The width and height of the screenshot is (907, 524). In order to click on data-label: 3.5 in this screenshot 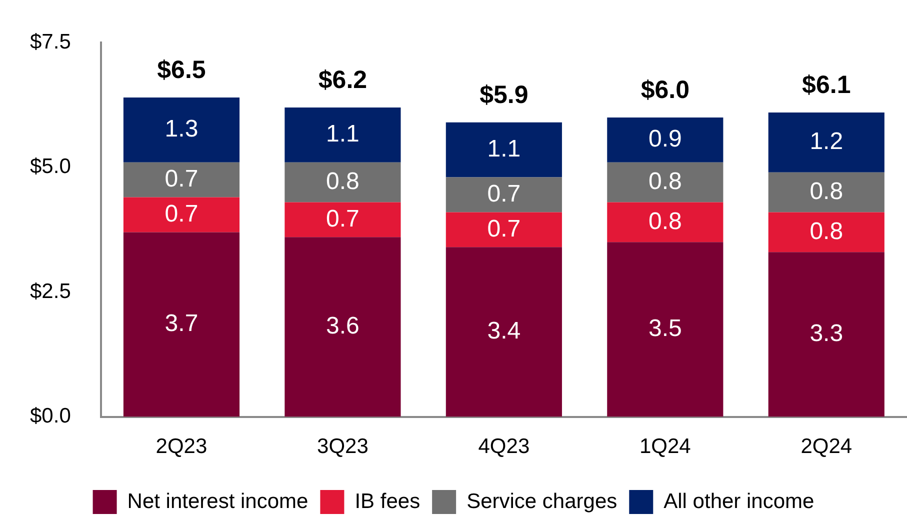, I will do `click(665, 328)`.